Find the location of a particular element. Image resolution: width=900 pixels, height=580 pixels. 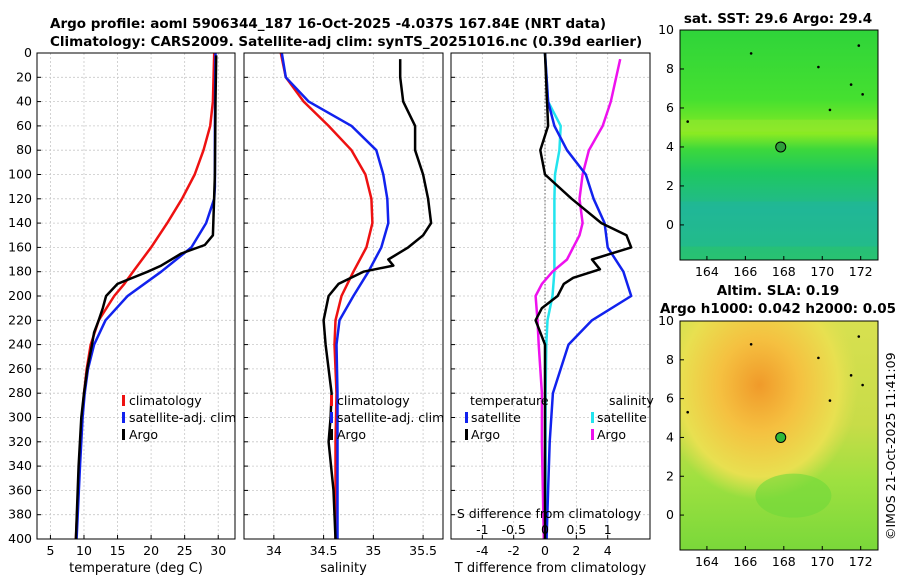

y-tick-label: 280 is located at coordinates (20, 392).